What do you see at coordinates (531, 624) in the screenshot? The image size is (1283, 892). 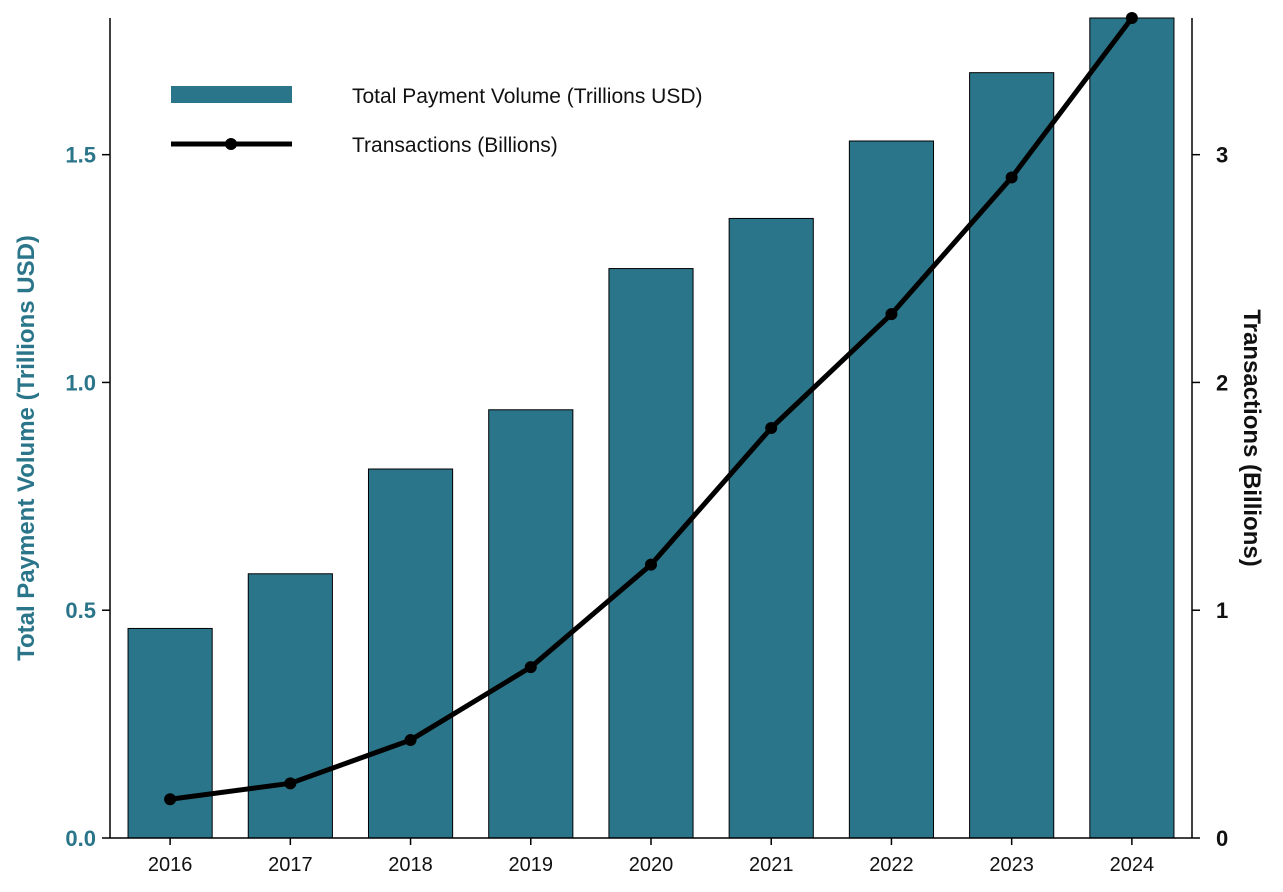 I see `bar-2019` at bounding box center [531, 624].